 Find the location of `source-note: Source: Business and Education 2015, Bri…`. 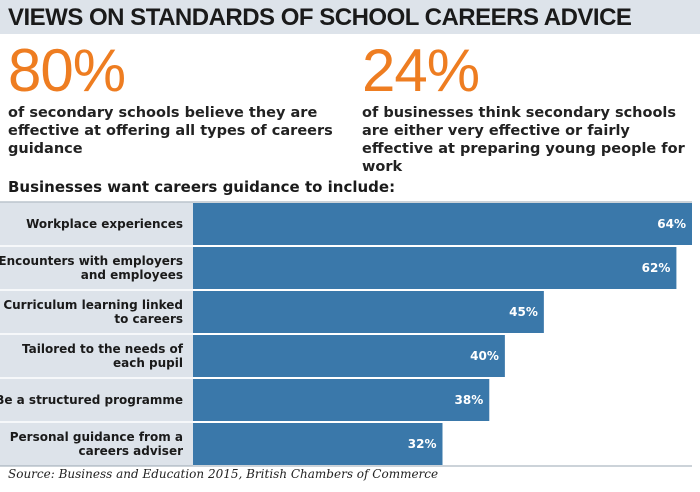

source-note: Source: Business and Education 2015, Bri… is located at coordinates (223, 474).